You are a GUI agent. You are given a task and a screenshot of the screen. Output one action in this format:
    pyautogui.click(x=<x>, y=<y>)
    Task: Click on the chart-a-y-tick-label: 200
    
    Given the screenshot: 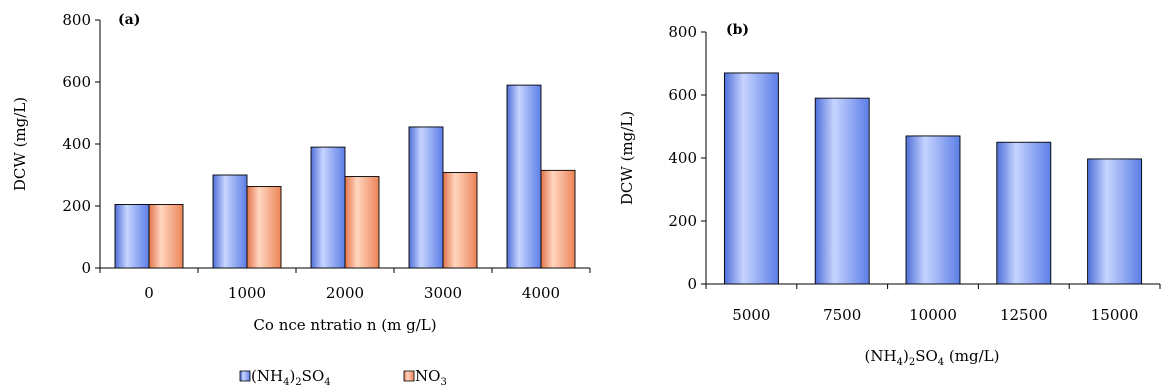 What is the action you would take?
    pyautogui.click(x=76, y=206)
    